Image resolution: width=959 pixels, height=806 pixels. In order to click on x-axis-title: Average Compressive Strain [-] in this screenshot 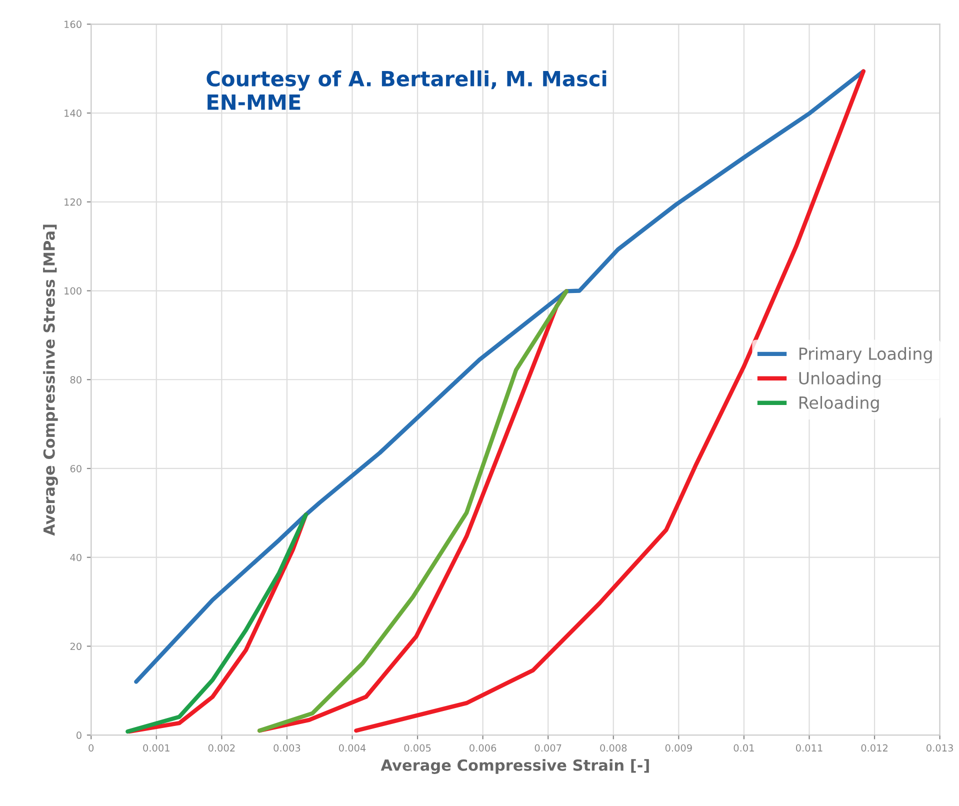, I will do `click(514, 766)`.